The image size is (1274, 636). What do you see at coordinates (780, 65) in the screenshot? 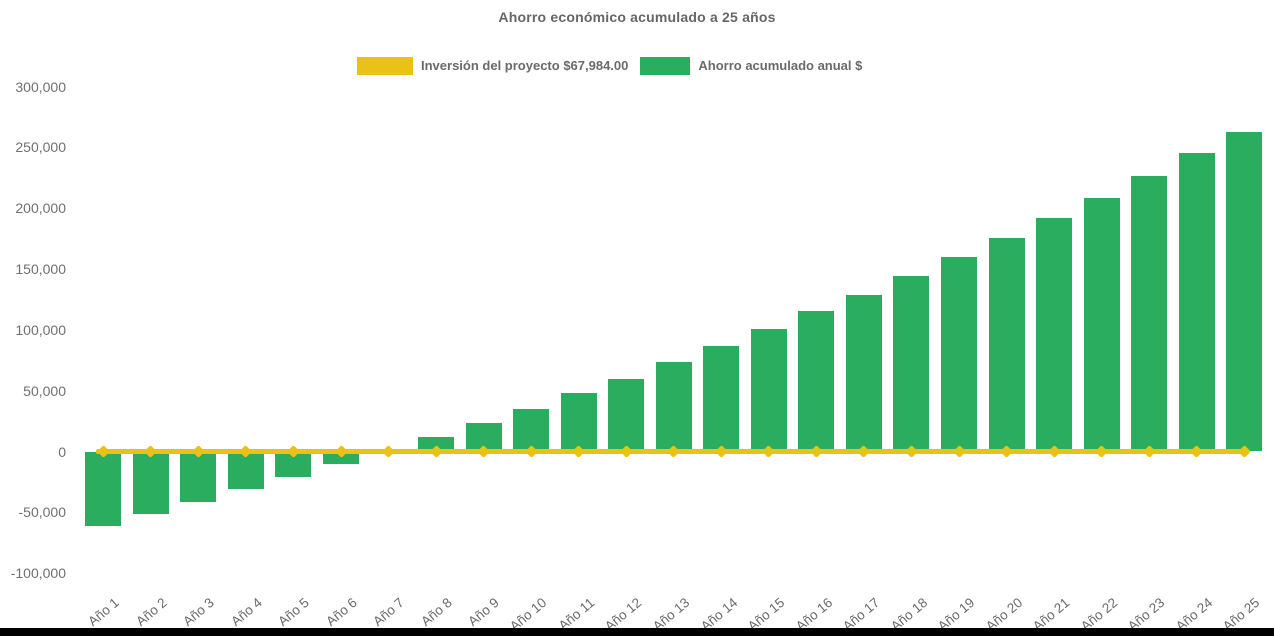
I see `legend-item-savings-label: Ahorro acumulado anual $` at bounding box center [780, 65].